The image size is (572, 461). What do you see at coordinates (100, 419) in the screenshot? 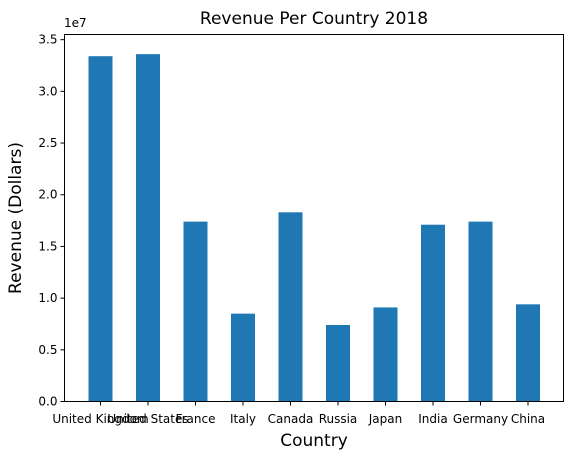
I see `x-tick-label: United Kingdom` at bounding box center [100, 419].